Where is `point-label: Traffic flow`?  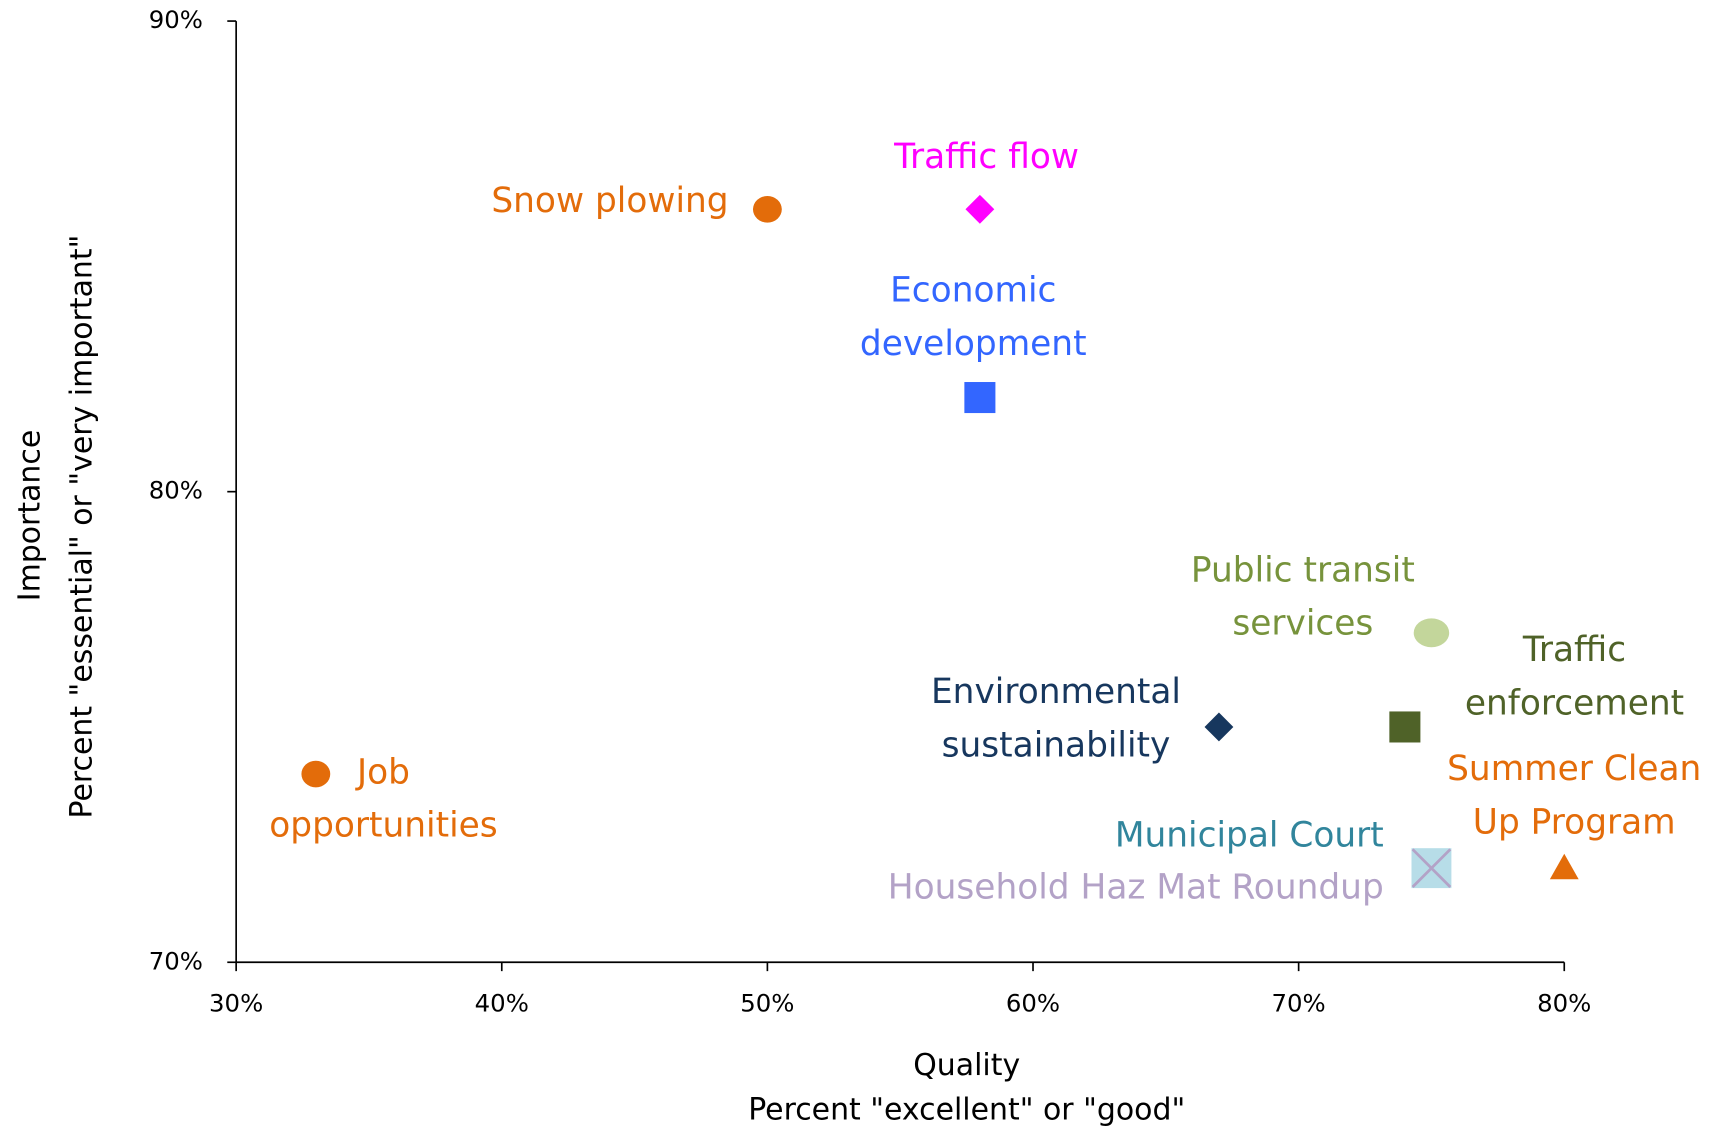 point-label: Traffic flow is located at coordinates (986, 157).